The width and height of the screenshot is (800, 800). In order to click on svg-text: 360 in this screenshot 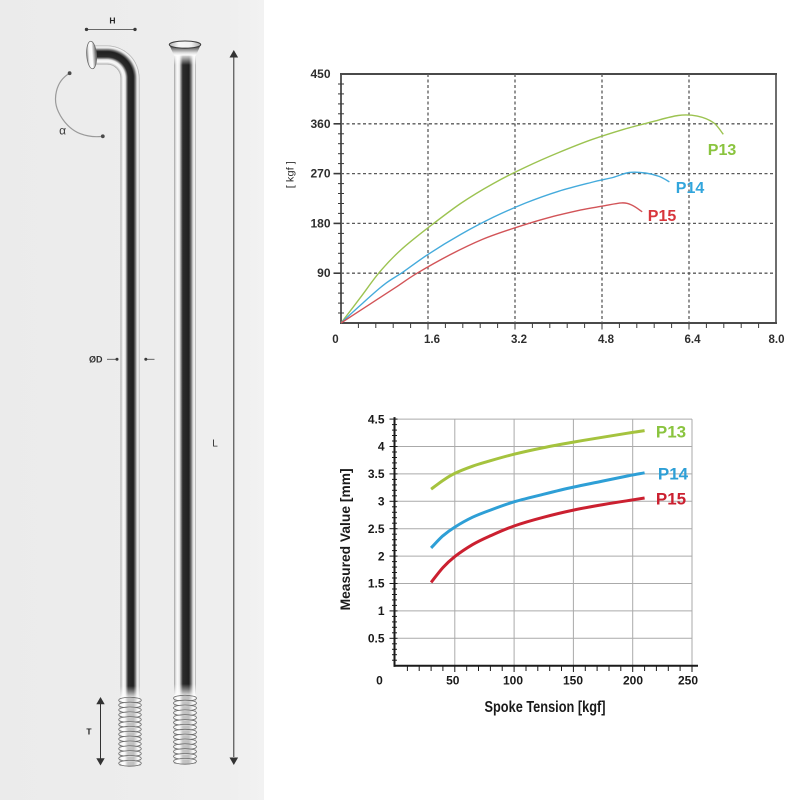, I will do `click(320, 124)`.